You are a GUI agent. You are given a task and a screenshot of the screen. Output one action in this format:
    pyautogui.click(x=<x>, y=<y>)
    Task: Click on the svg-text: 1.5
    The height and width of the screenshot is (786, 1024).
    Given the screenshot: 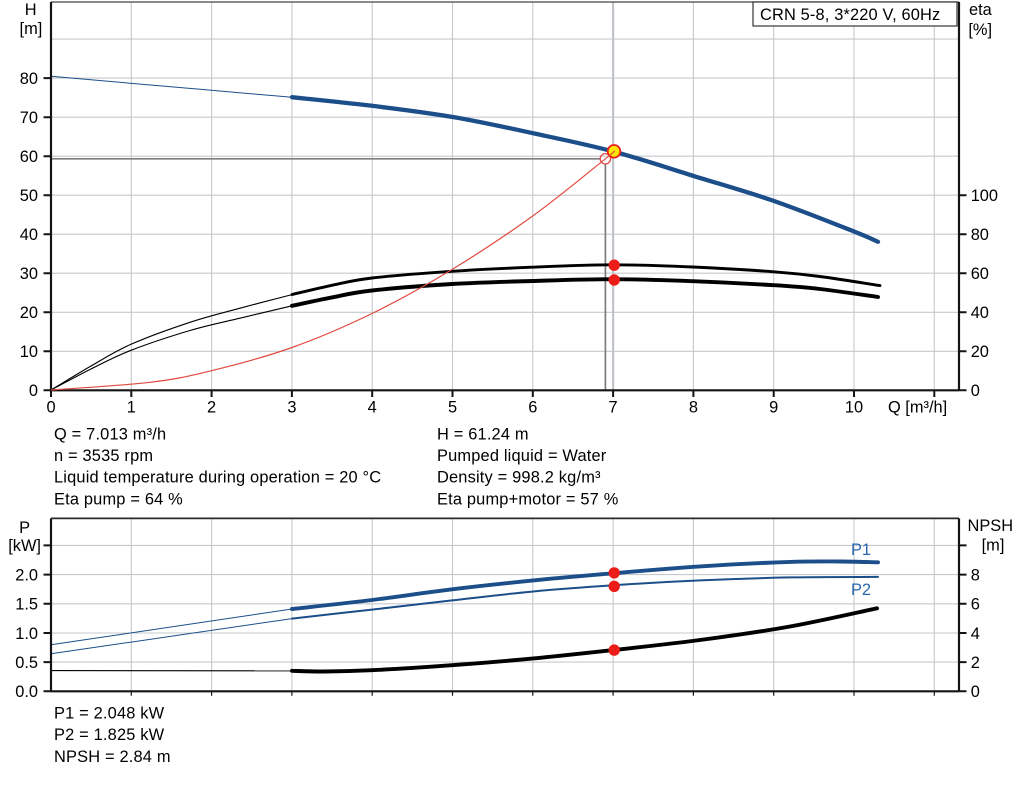 What is the action you would take?
    pyautogui.click(x=26, y=605)
    